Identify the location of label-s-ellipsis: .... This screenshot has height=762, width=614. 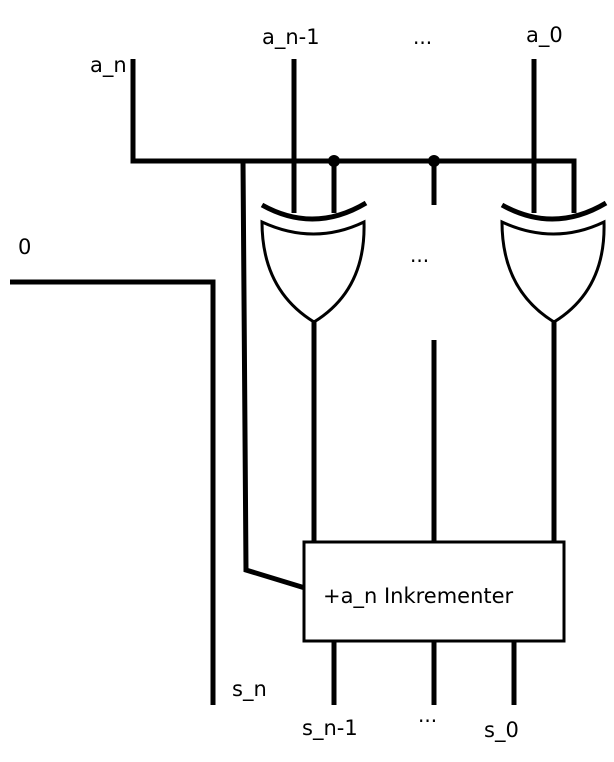
(427, 715).